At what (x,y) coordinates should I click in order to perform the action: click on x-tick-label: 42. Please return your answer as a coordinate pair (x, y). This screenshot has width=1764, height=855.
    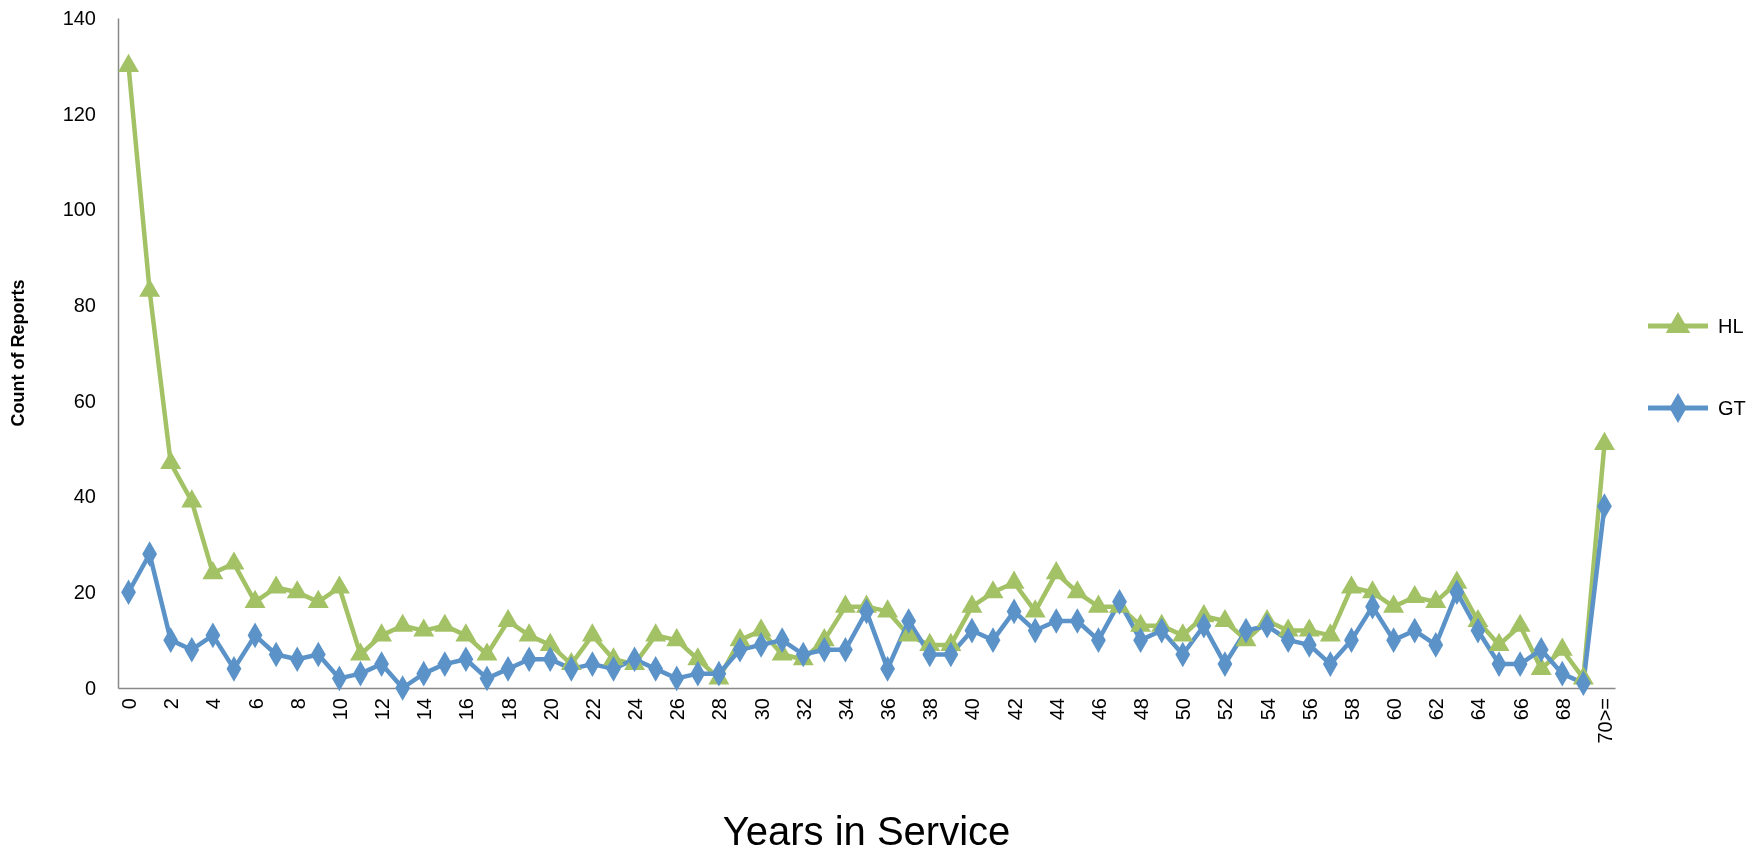
    Looking at the image, I should click on (1014, 709).